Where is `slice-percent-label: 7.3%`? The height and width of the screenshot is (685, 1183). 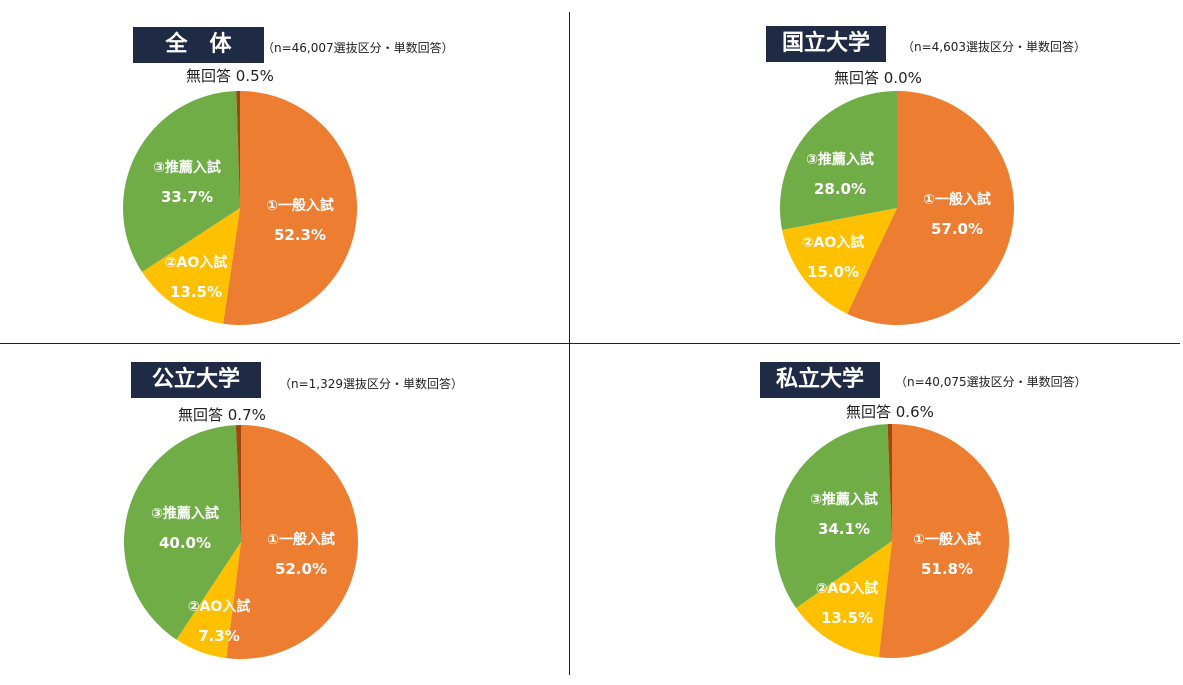
slice-percent-label: 7.3% is located at coordinates (219, 636).